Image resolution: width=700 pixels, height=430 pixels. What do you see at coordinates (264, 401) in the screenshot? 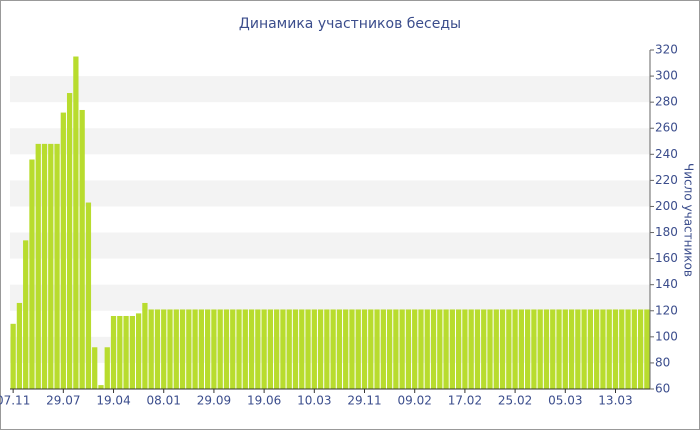
I see `x-tick-label: 19.06` at bounding box center [264, 401].